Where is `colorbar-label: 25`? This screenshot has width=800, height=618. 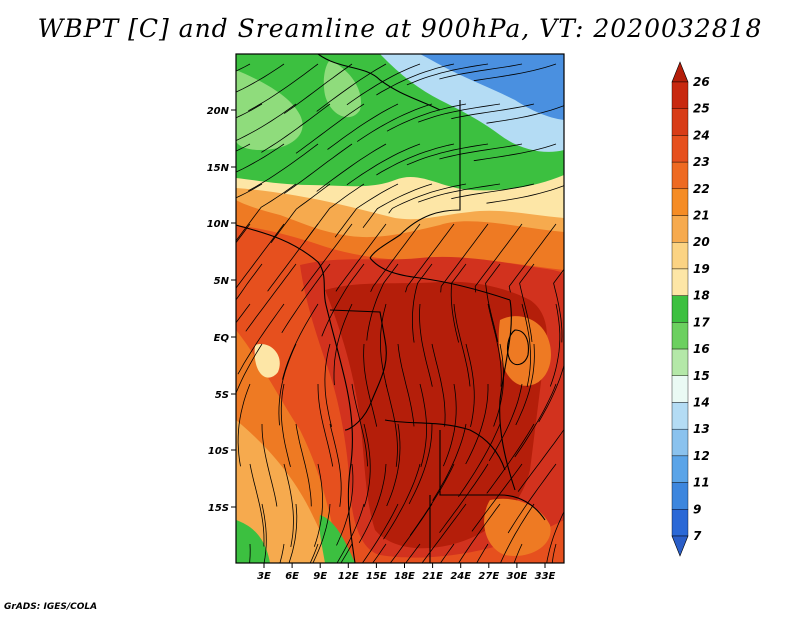 colorbar-label: 25 is located at coordinates (701, 109).